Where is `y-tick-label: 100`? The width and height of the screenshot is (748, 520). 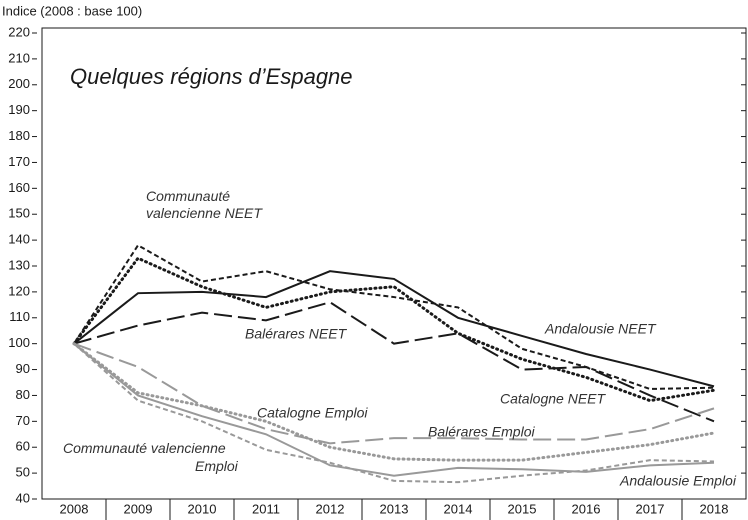 y-tick-label: 100 is located at coordinates (19, 342).